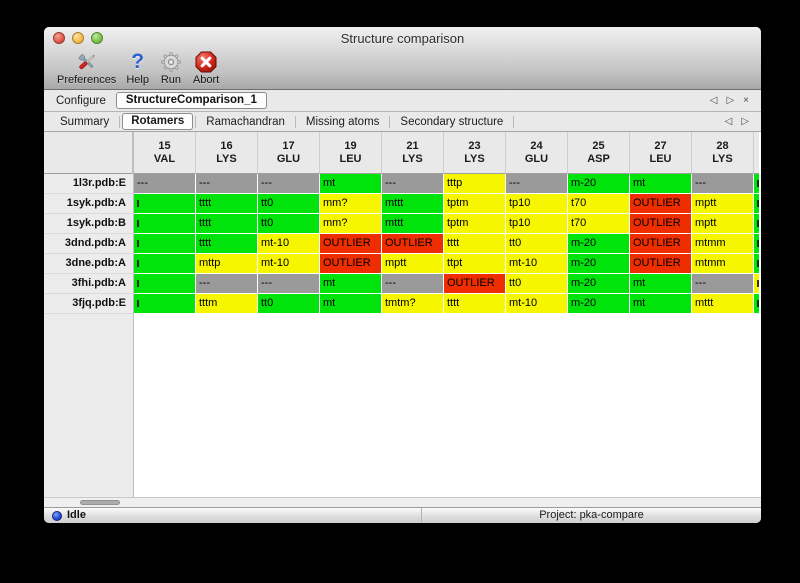 Image resolution: width=800 pixels, height=583 pixels. Describe the element at coordinates (728, 121) in the screenshot. I see `prev-tab-arrow: ◁` at that location.